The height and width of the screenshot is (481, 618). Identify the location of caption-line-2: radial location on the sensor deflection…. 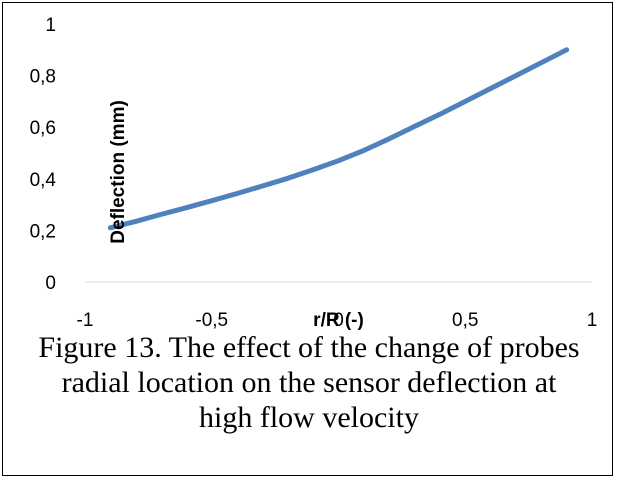
(309, 382).